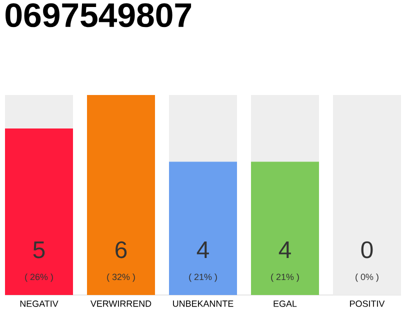 The image size is (410, 320). I want to click on x-tick-label: POSITIV, so click(367, 303).